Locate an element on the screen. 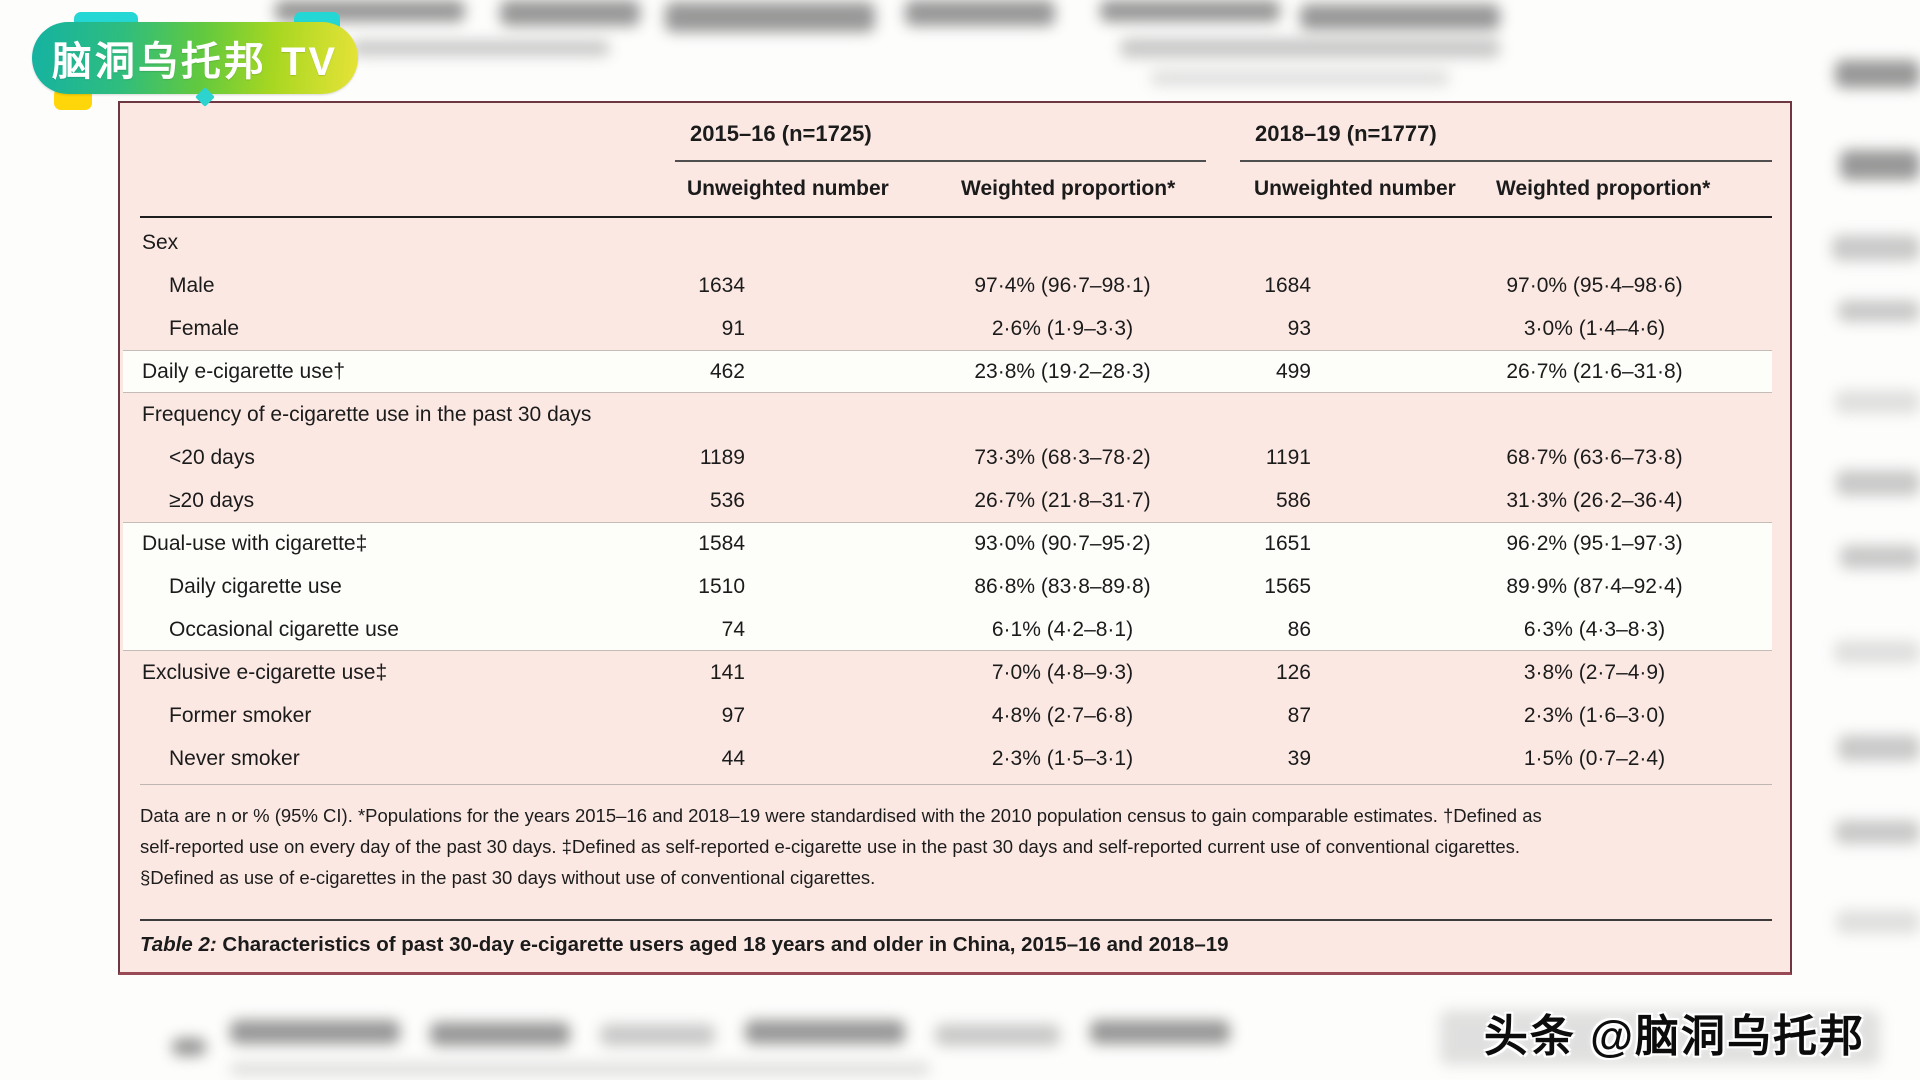 The height and width of the screenshot is (1080, 1920). table-cell: Exclusive e-cigarette use‡ is located at coordinates (265, 672).